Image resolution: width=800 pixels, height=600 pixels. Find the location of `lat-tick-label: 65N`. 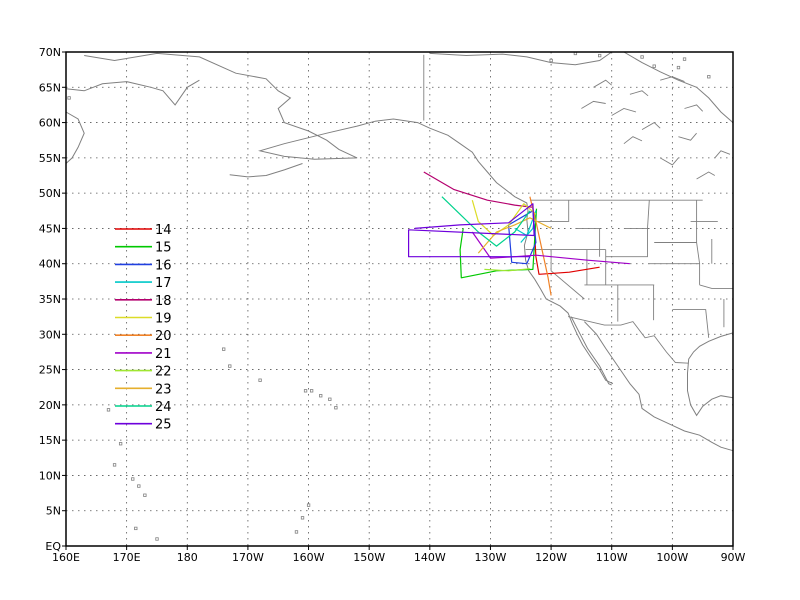

lat-tick-label: 65N is located at coordinates (50, 87).